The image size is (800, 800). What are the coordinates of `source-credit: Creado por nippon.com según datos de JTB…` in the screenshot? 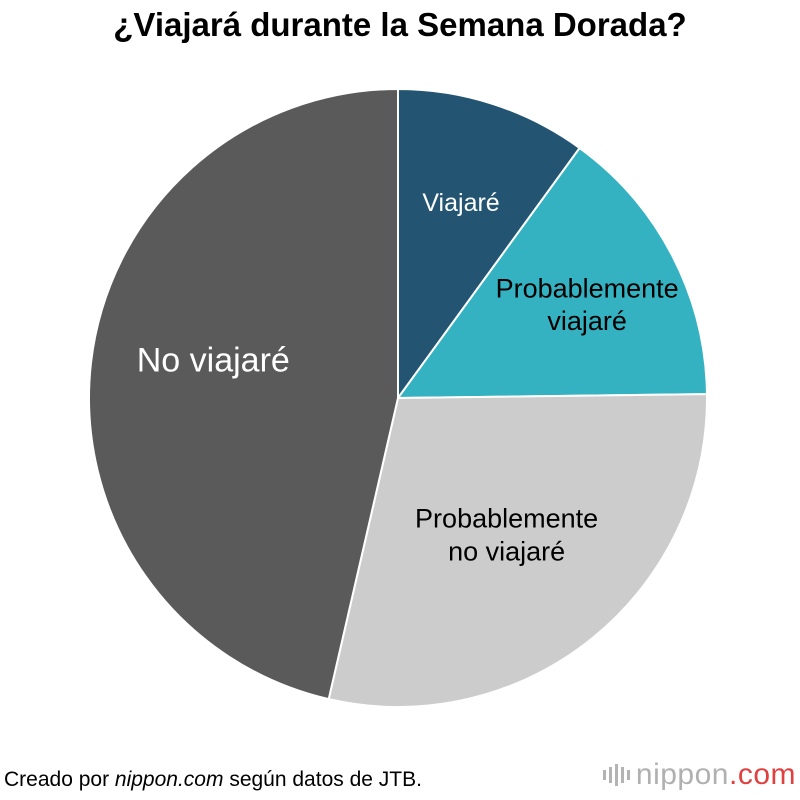 It's located at (213, 780).